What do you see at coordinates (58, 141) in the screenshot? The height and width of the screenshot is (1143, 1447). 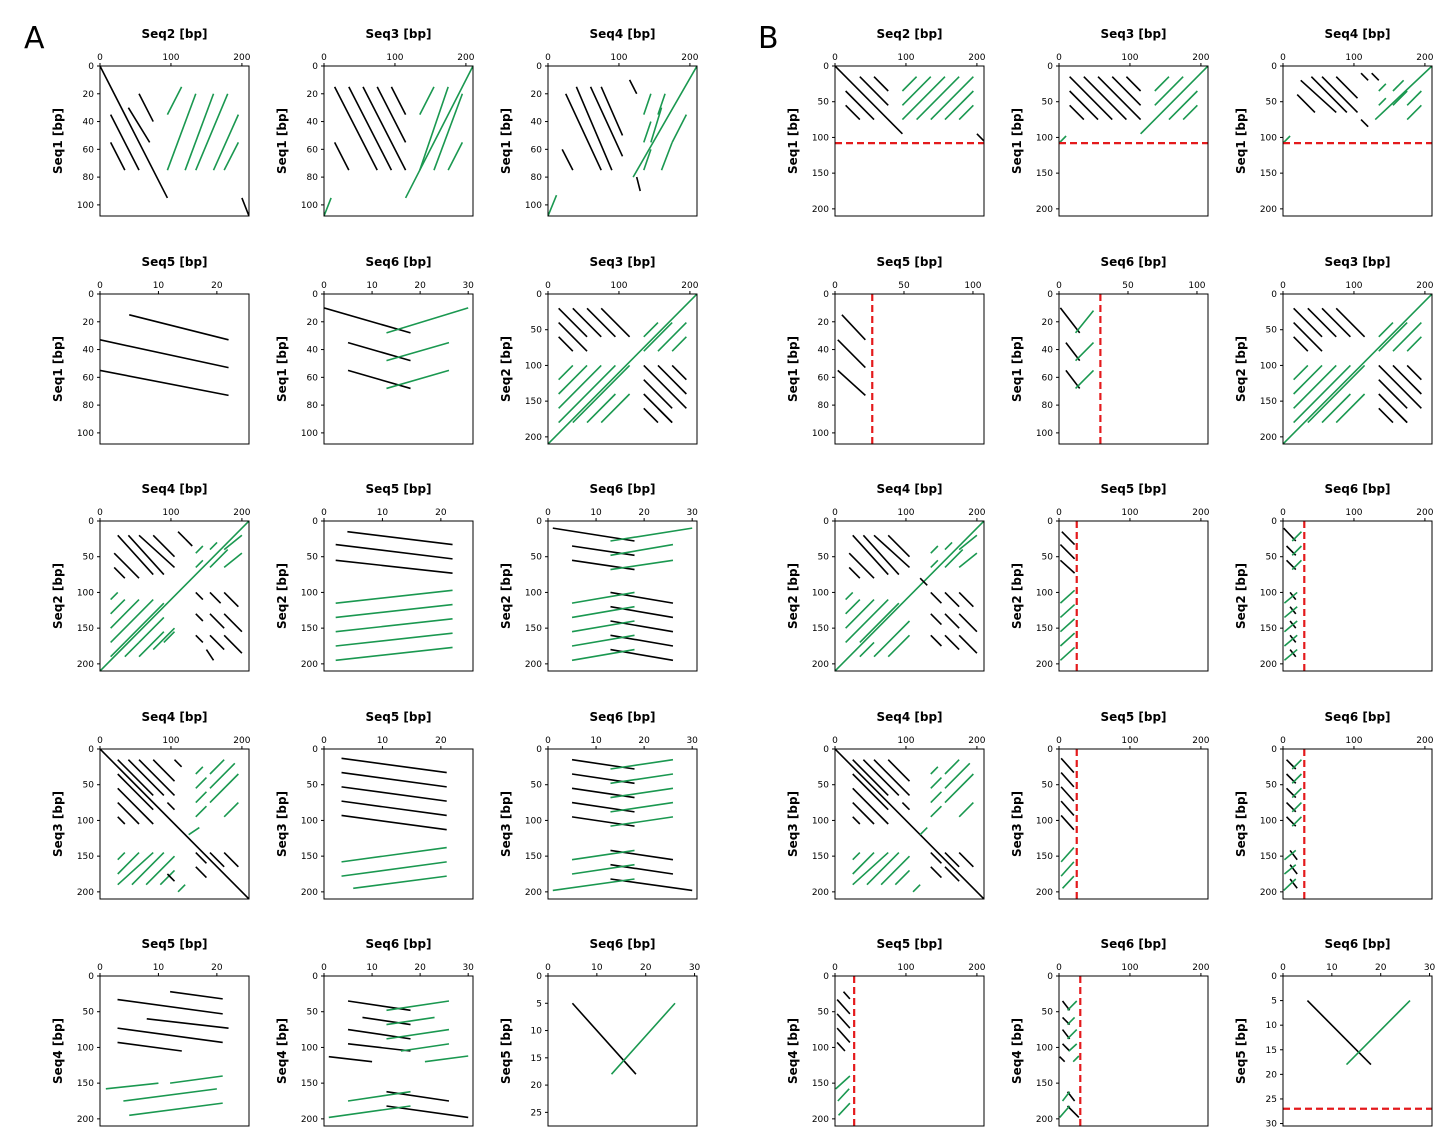 I see `y-axis-label: Seq1 [bp]` at bounding box center [58, 141].